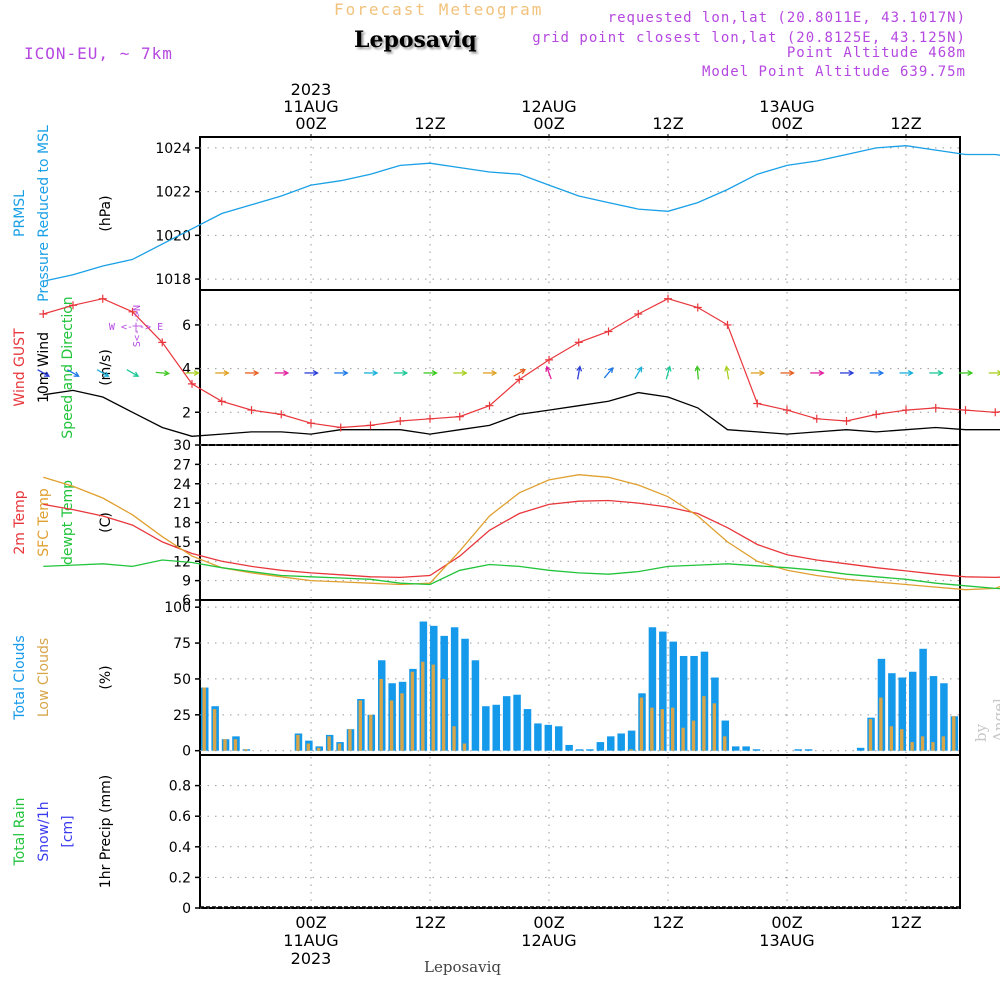 The image size is (1000, 1000). What do you see at coordinates (44, 677) in the screenshot?
I see `side-label-clouds: Low Clouds` at bounding box center [44, 677].